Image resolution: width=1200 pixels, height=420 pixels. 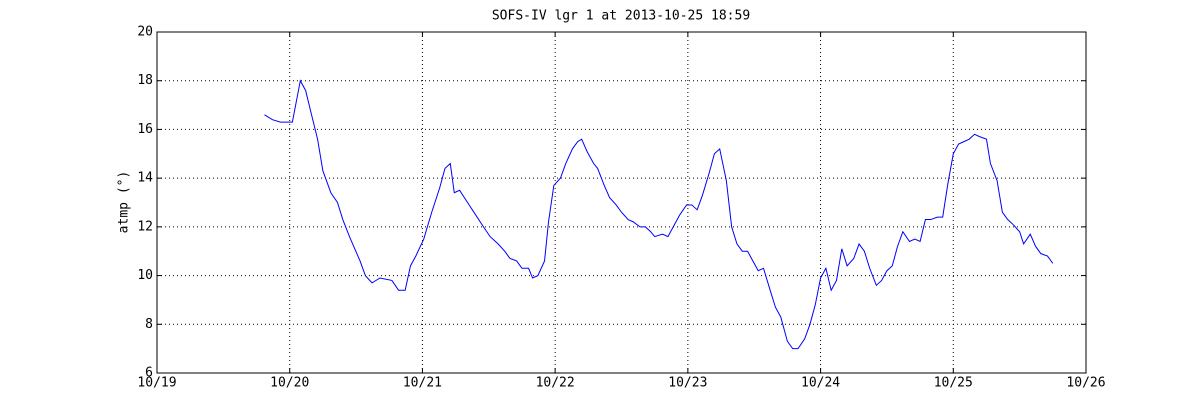 I want to click on y-tick-label: 14, so click(x=145, y=178).